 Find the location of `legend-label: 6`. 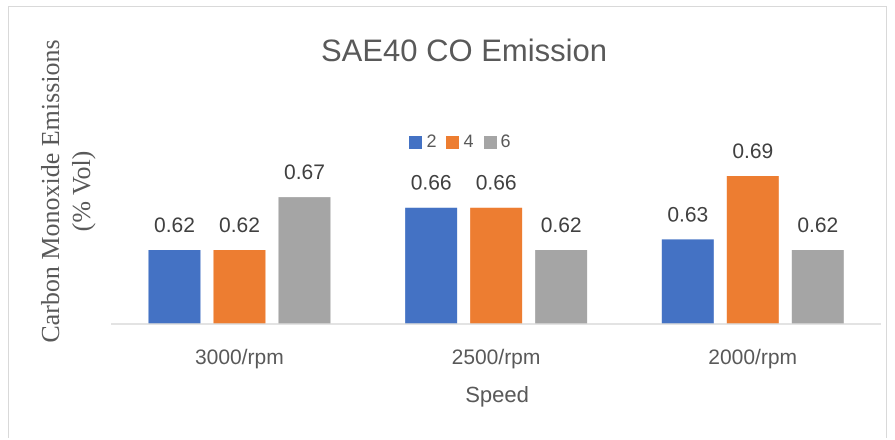

legend-label: 6 is located at coordinates (505, 141).